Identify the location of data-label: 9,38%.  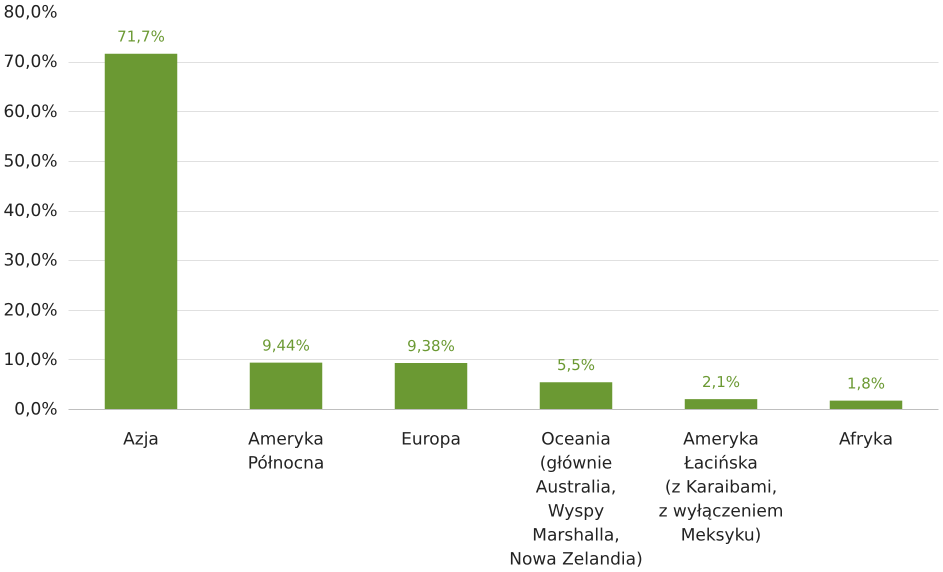
(431, 345).